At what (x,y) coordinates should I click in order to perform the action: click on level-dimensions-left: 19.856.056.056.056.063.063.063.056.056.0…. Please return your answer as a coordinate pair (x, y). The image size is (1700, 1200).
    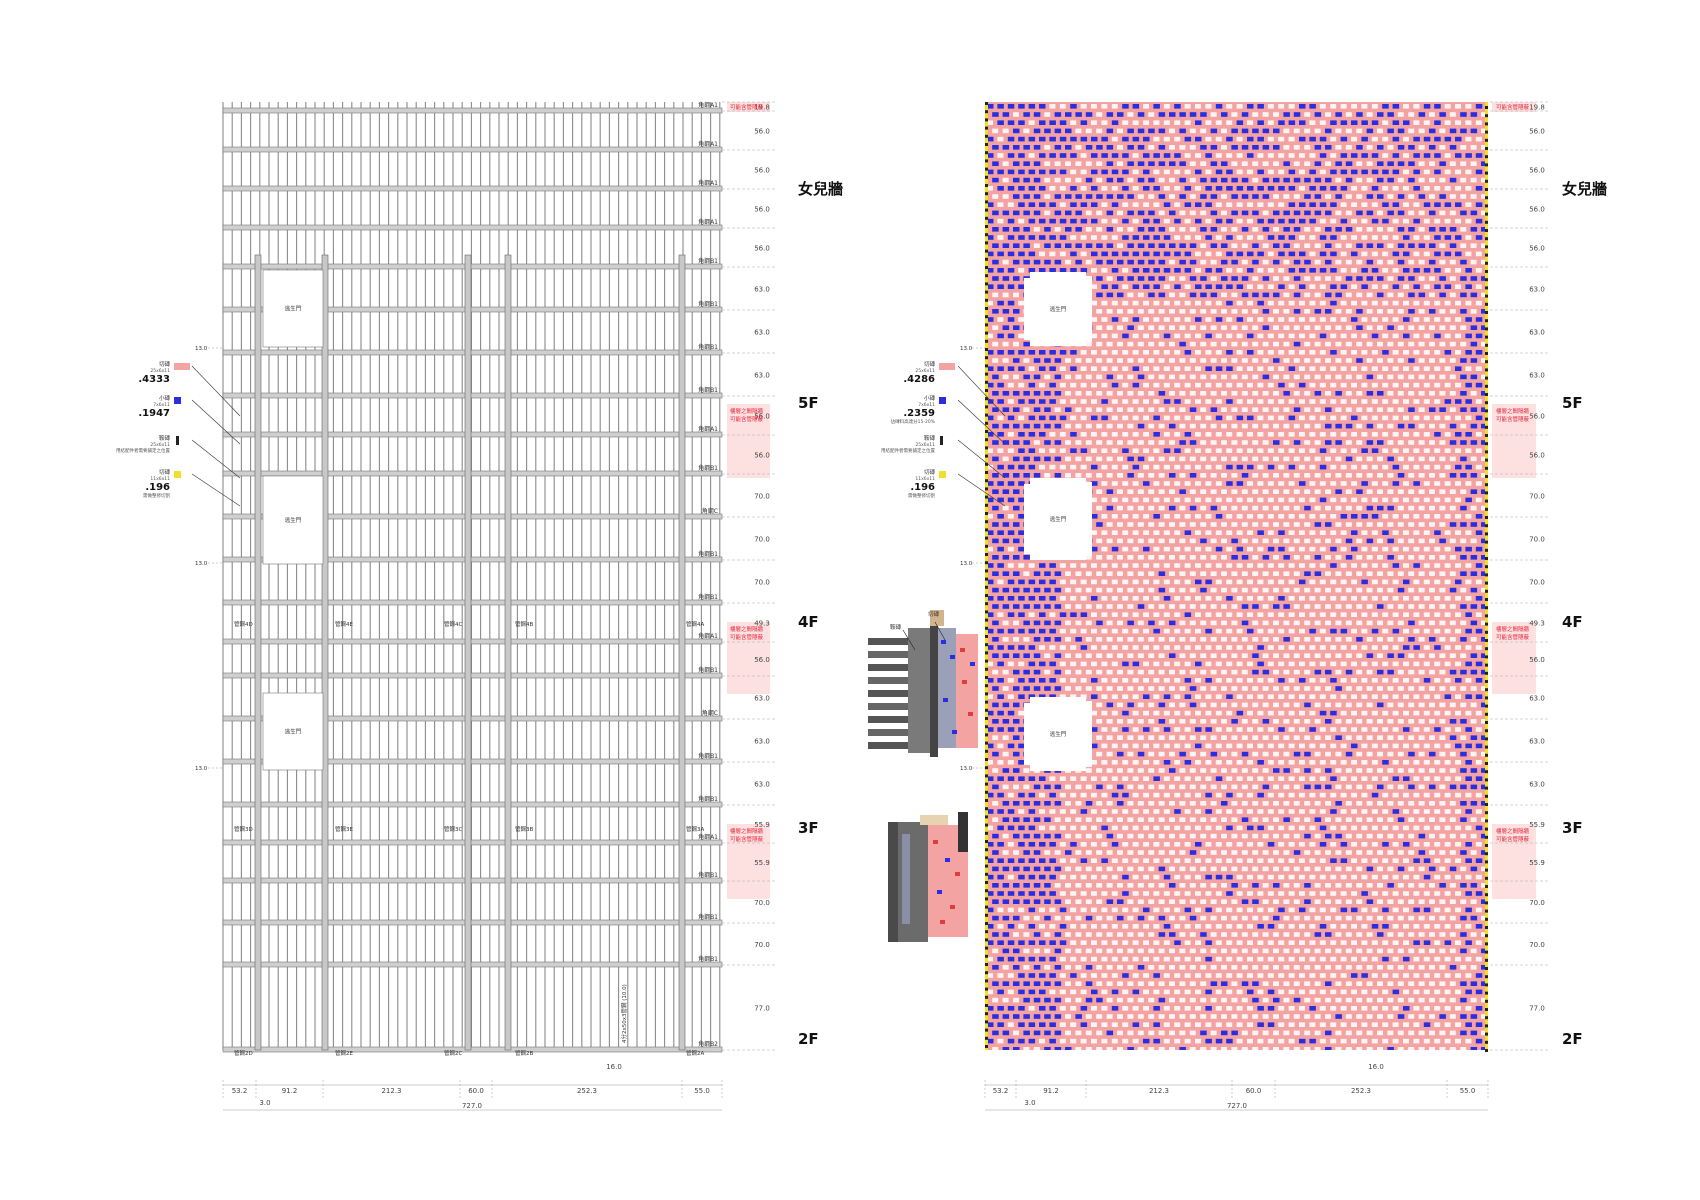
    Looking at the image, I should click on (782, 576).